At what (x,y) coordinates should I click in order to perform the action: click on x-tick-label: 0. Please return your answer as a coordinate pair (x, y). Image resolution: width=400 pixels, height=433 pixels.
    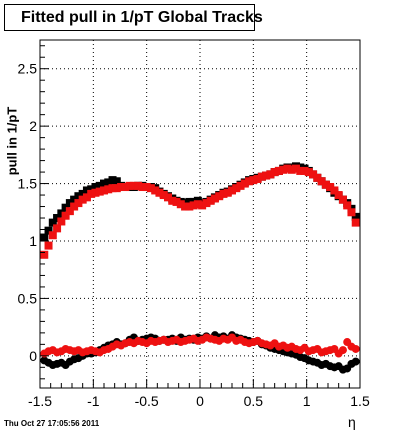
    Looking at the image, I should click on (200, 401).